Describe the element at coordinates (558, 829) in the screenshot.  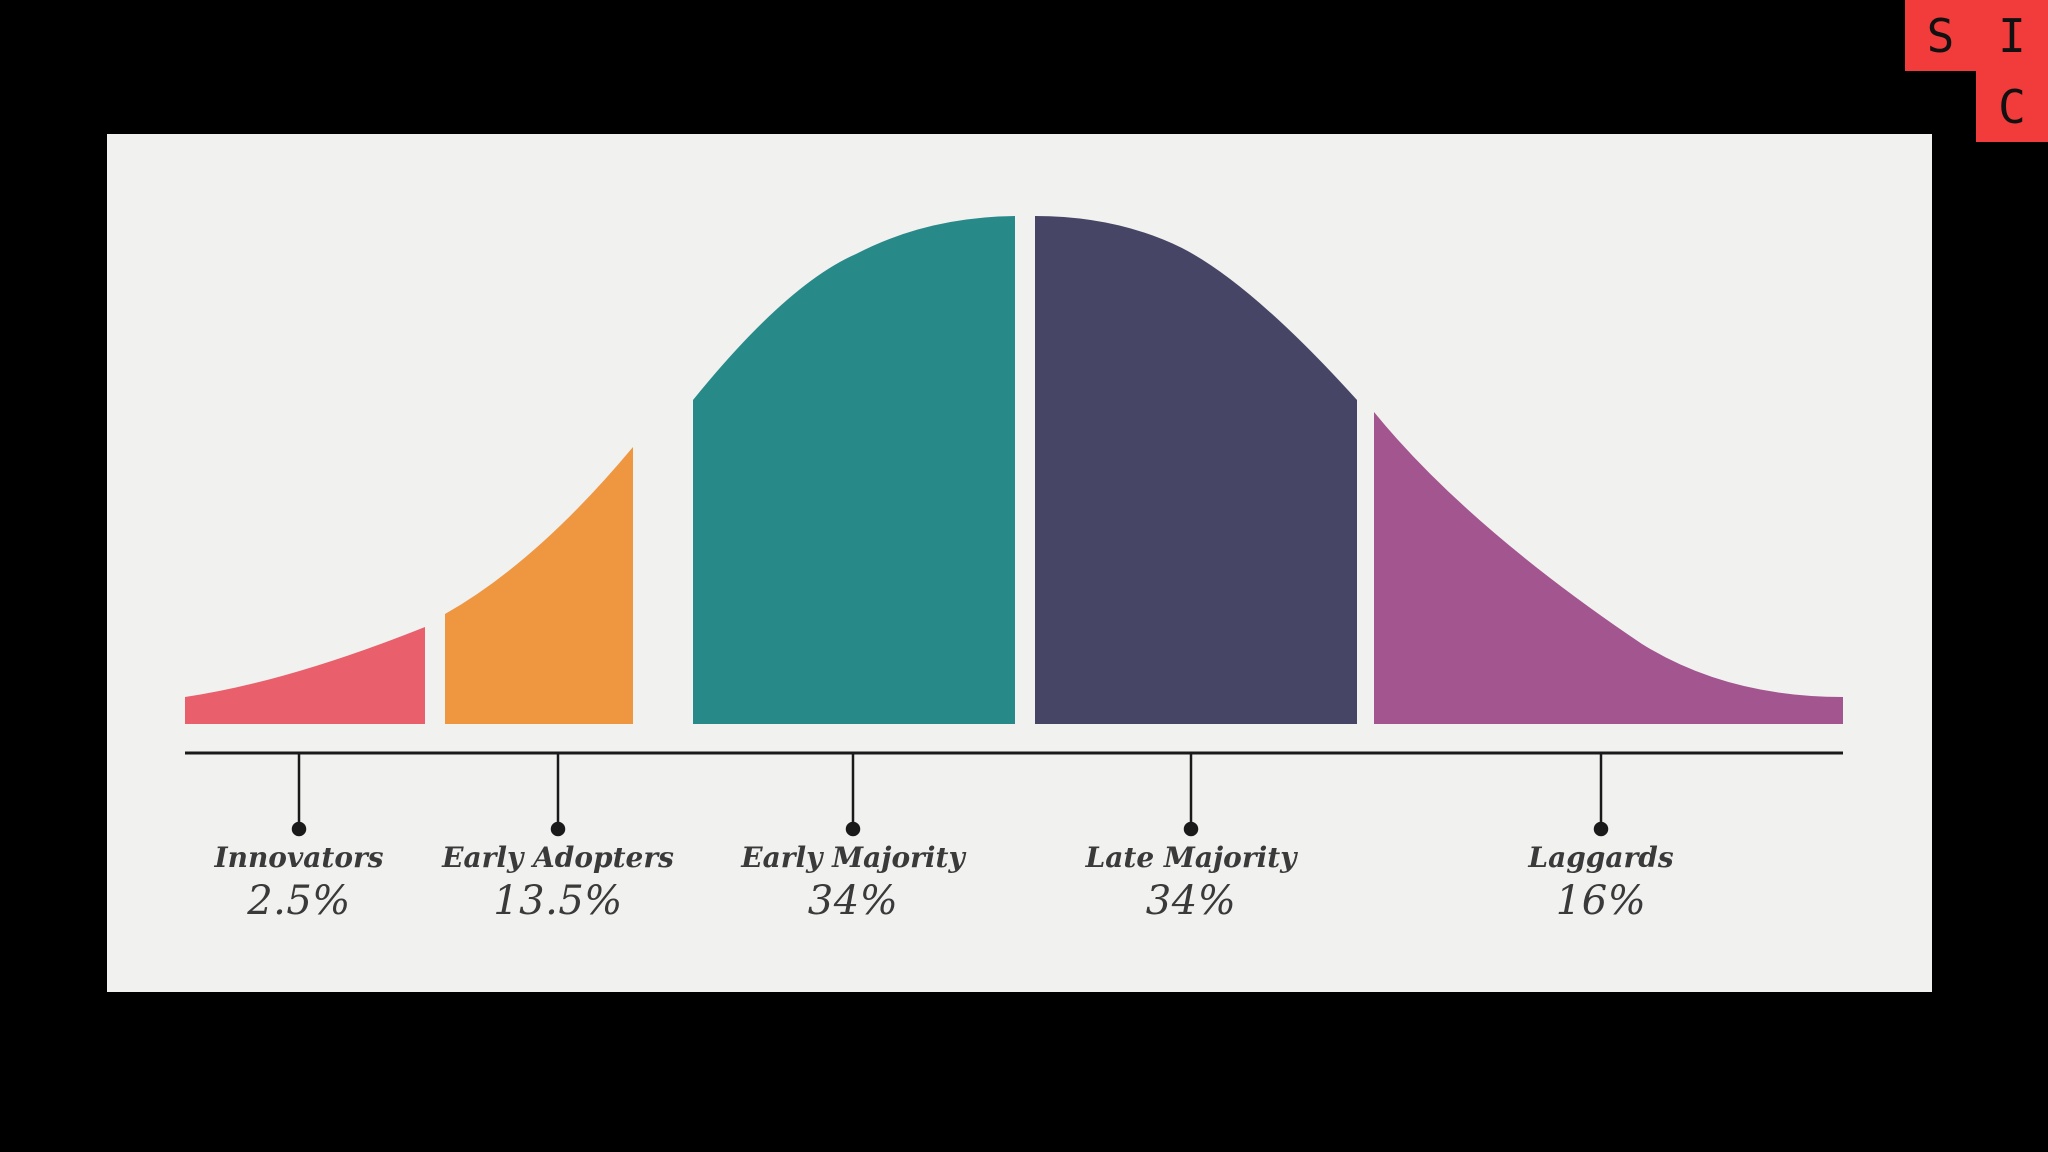
I see `connector-dot-early-adopters` at that location.